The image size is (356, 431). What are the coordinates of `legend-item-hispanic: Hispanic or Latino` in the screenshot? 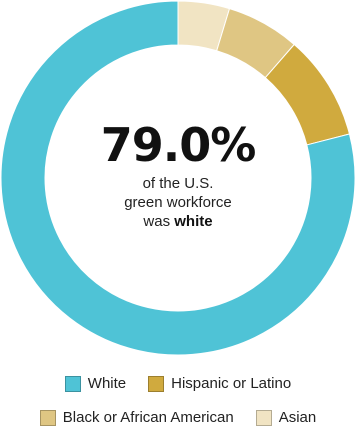 It's located at (219, 384).